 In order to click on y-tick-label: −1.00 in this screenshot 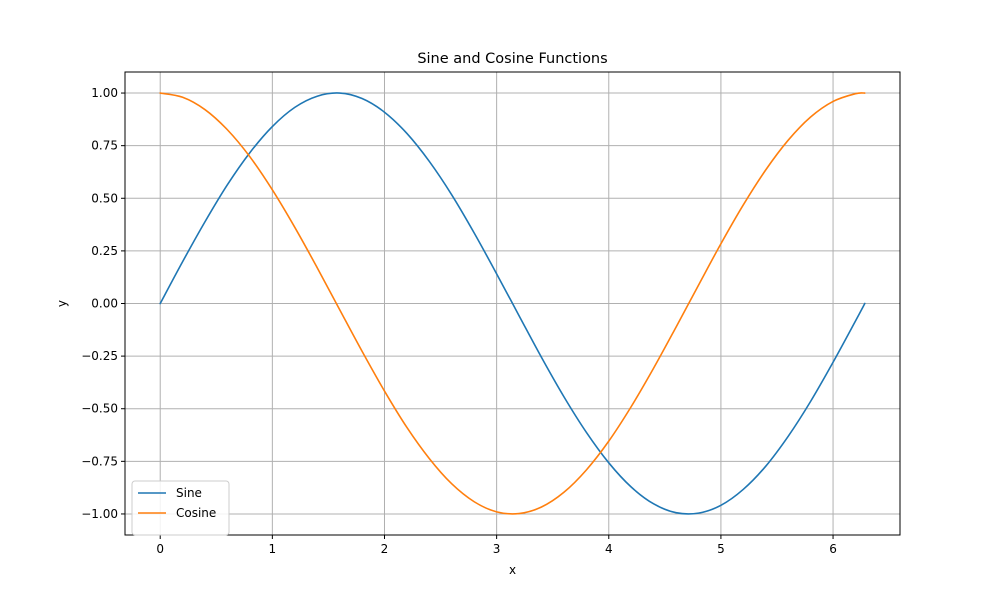, I will do `click(99, 514)`.